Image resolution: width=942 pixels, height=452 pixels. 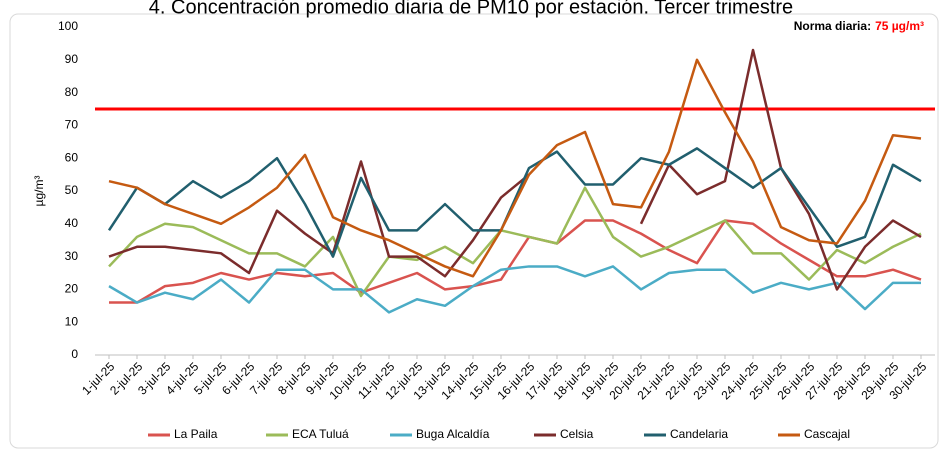 I want to click on legend-label: Cascajal, so click(x=827, y=434).